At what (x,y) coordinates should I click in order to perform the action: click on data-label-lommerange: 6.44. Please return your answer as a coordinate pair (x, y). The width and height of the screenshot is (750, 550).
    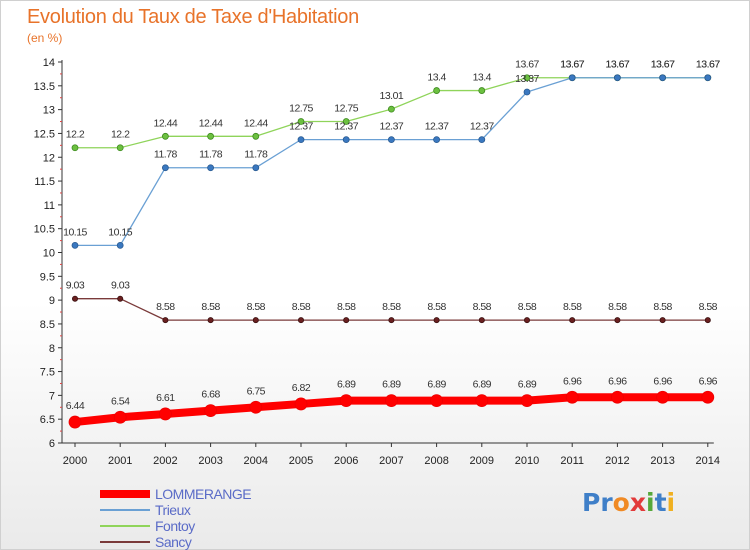
    Looking at the image, I should click on (75, 406).